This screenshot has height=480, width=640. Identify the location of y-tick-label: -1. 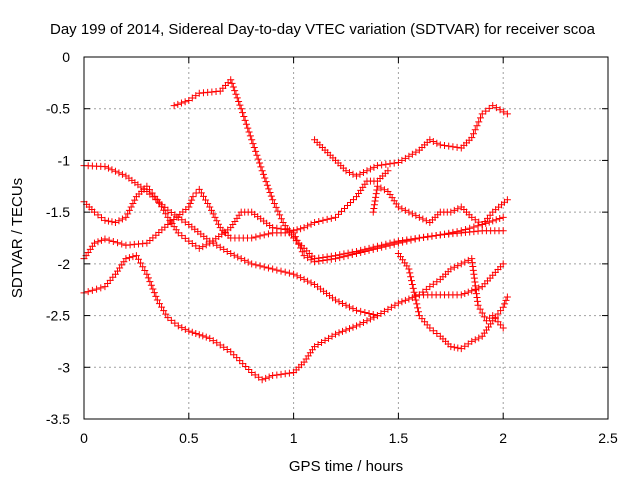
(64, 160).